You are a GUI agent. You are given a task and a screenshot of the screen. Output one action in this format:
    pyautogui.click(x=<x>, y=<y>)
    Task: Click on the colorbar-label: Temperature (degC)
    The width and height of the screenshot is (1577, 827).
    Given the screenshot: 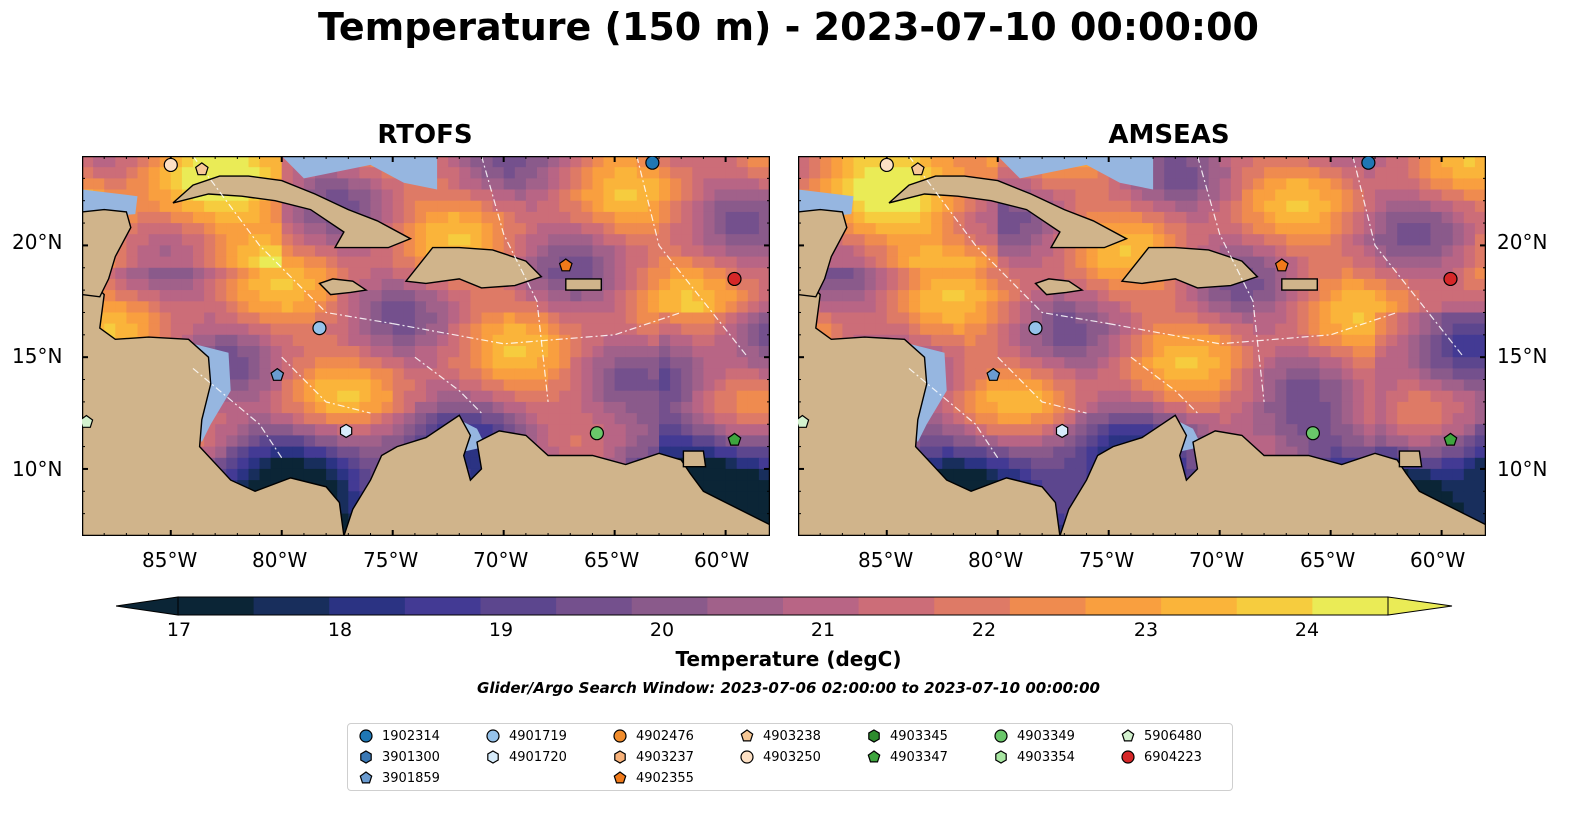 What is the action you would take?
    pyautogui.click(x=788, y=659)
    